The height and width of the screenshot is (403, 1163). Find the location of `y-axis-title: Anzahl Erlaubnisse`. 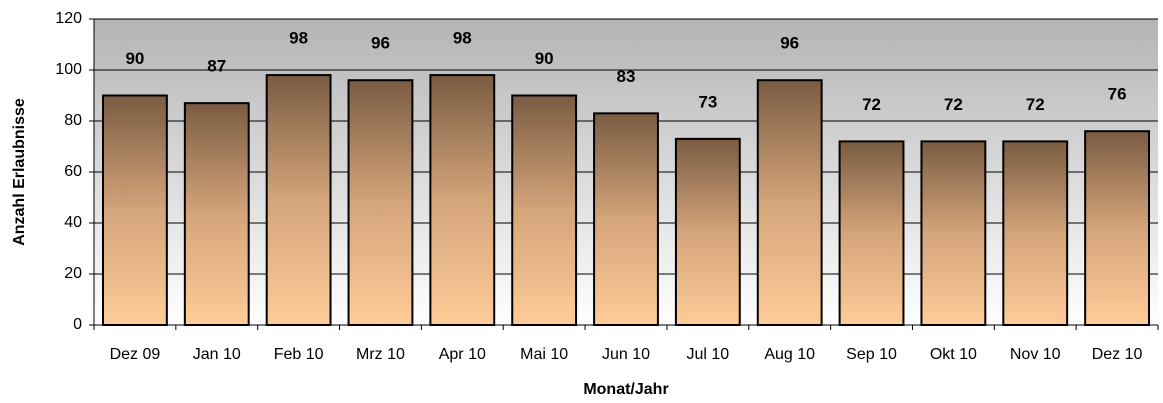

y-axis-title: Anzahl Erlaubnisse is located at coordinates (19, 172).